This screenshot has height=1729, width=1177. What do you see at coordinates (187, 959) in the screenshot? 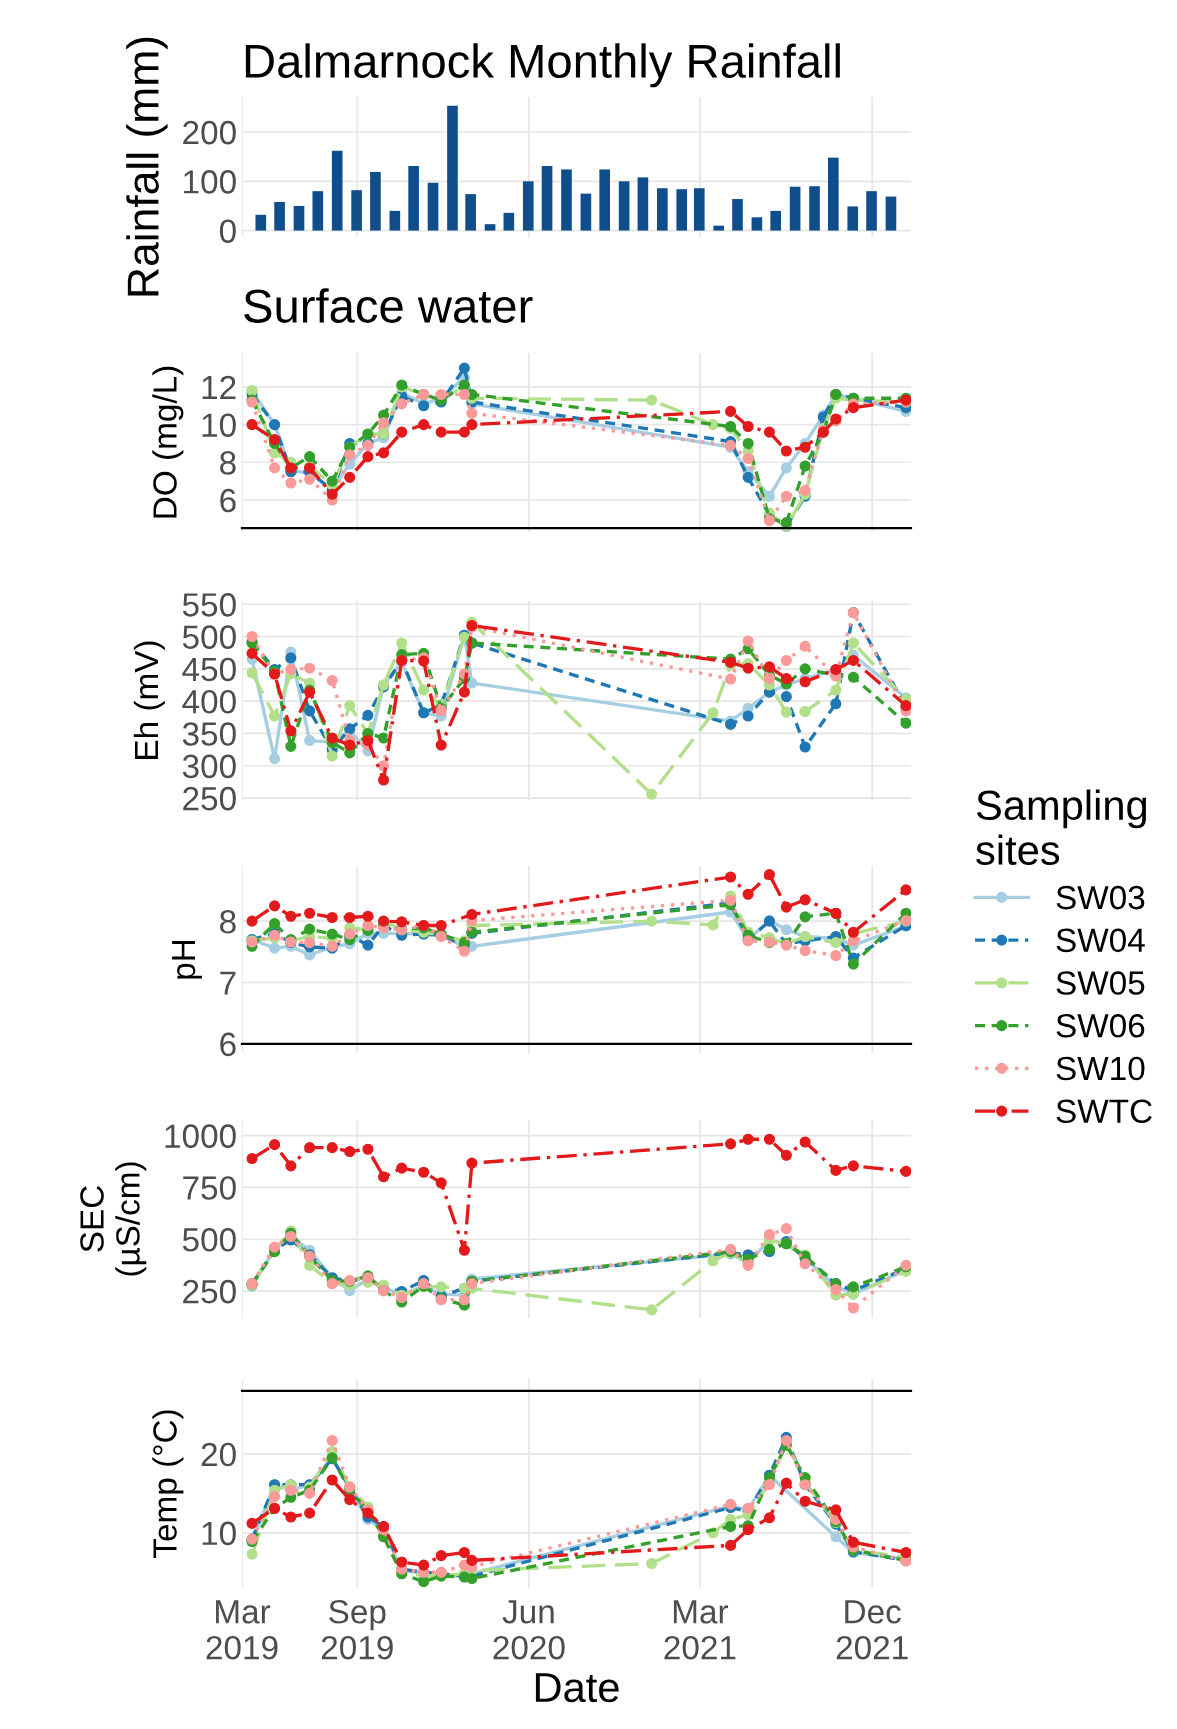
I see `y-axis-title: pH` at bounding box center [187, 959].